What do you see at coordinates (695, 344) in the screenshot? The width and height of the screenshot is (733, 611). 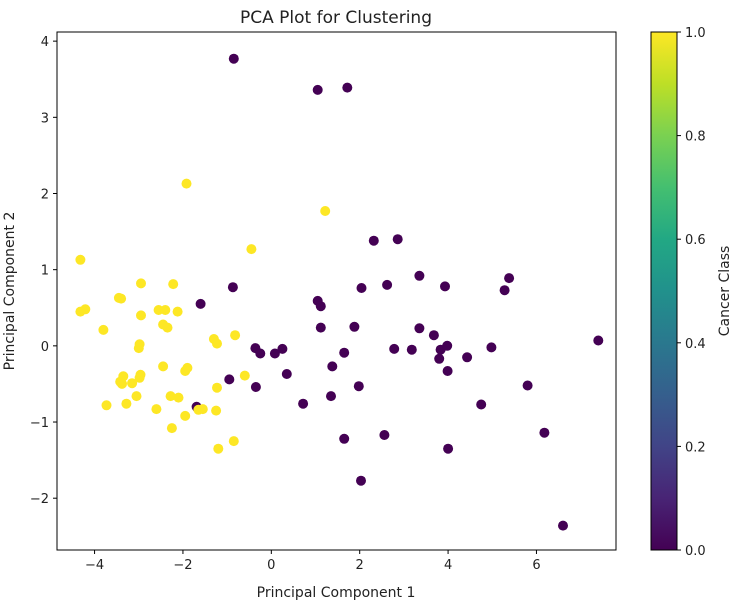 I see `colorbar-tick-label: 0.4` at bounding box center [695, 344].